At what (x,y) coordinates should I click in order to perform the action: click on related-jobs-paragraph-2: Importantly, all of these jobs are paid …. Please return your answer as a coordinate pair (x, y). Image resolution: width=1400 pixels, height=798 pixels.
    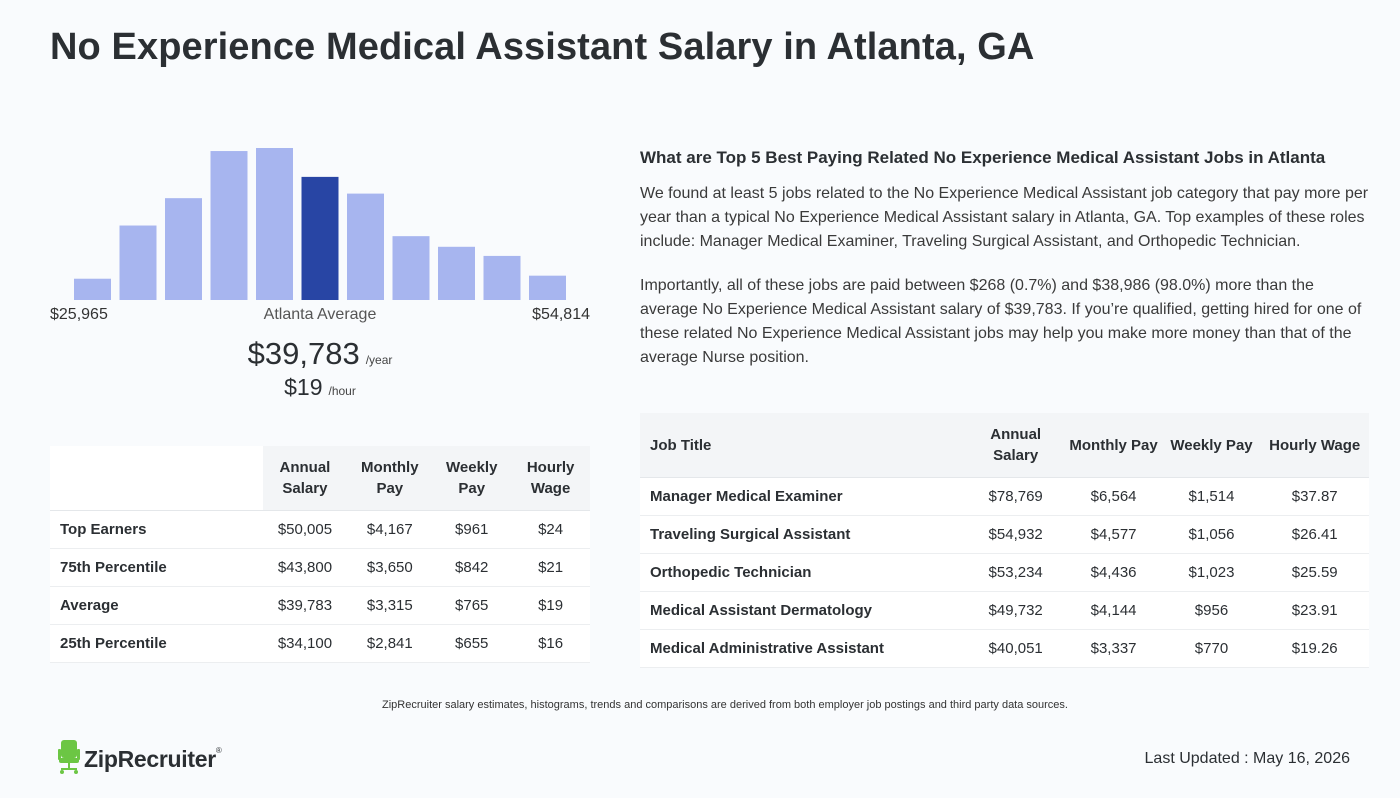
    Looking at the image, I should click on (1001, 321).